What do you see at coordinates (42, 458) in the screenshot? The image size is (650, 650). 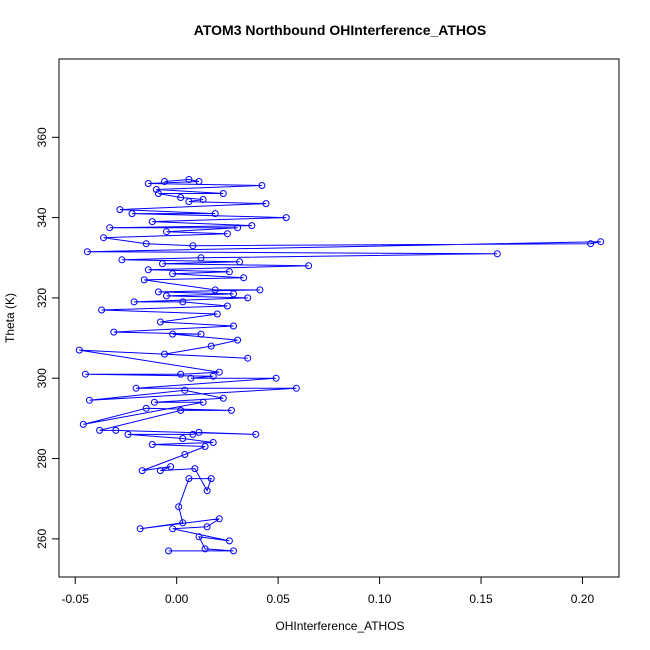 I see `y-tick-label: 280` at bounding box center [42, 458].